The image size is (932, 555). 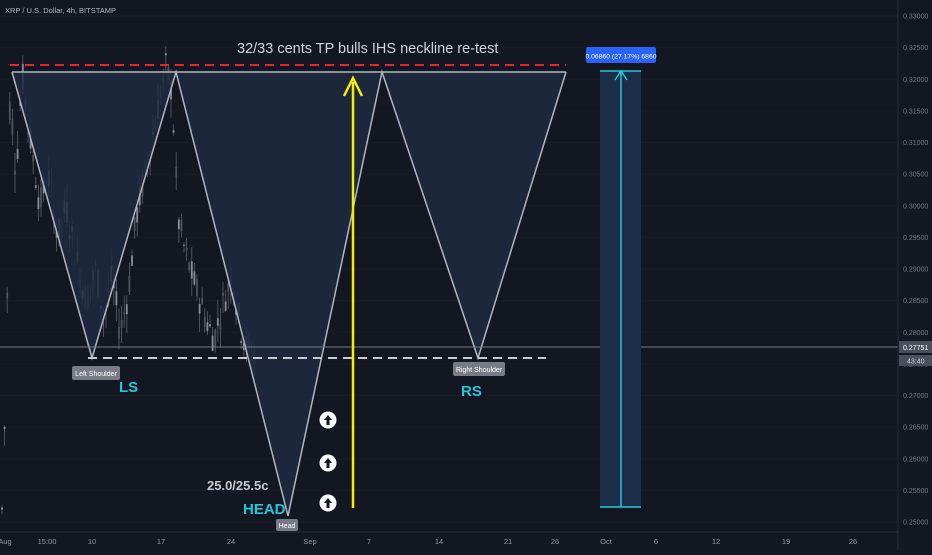 What do you see at coordinates (6, 541) in the screenshot?
I see `time-tick-label: Aug` at bounding box center [6, 541].